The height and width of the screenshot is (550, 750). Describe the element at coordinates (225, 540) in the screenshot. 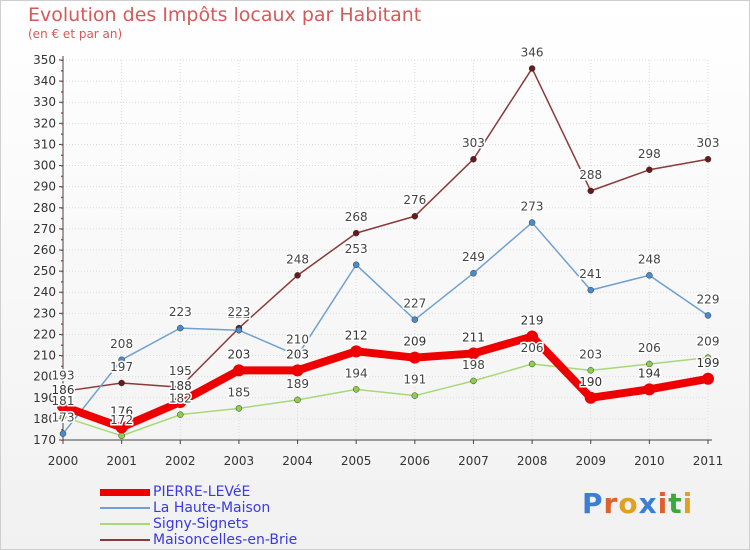

I see `legend-label: Maisoncelles-en-Brie` at that location.